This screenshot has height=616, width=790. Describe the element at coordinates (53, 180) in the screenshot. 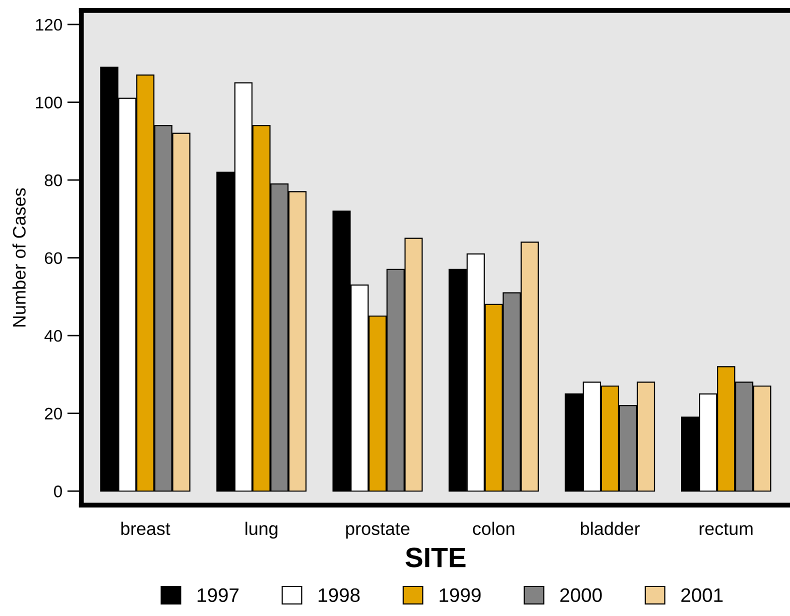

I see `y-tick-label: 80` at that location.